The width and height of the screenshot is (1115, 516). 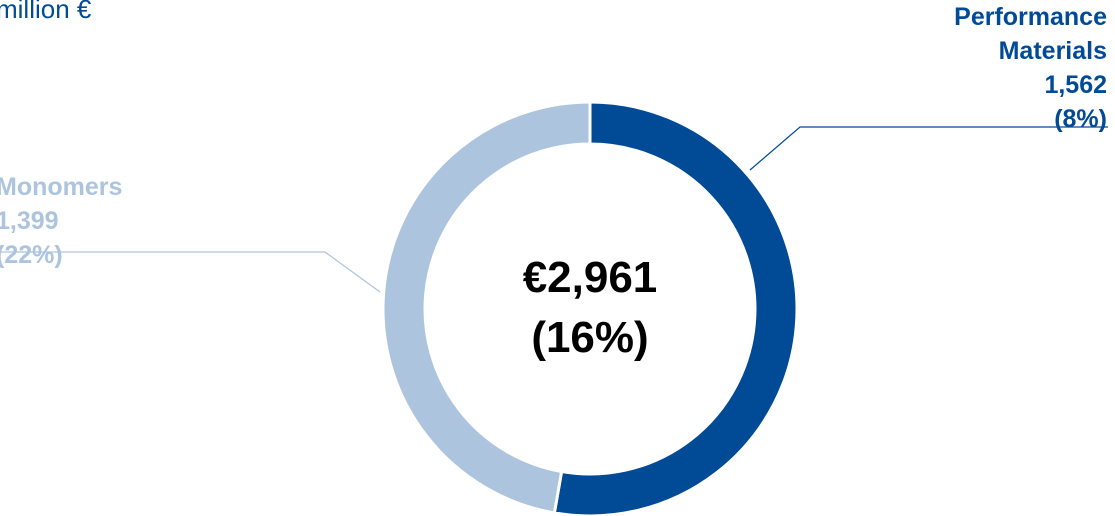 I want to click on slice-label: Monomers 1,399 (22%), so click(x=61, y=221).